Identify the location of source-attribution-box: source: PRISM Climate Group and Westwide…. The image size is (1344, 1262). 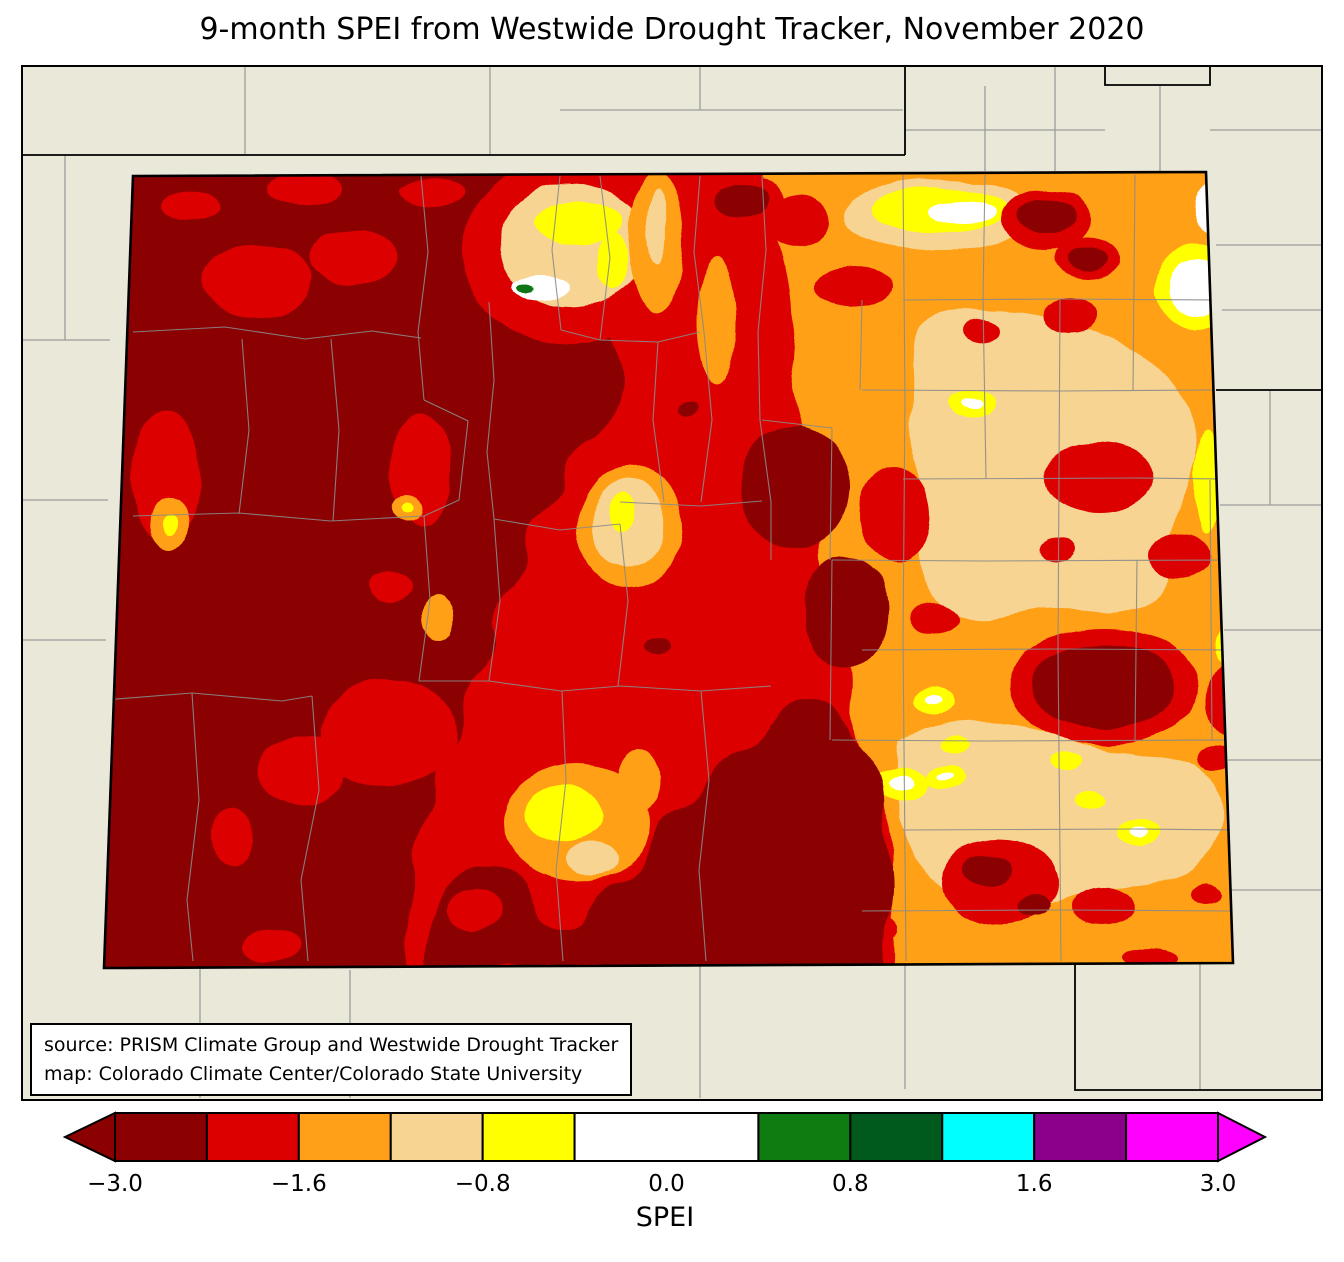
(331, 1059).